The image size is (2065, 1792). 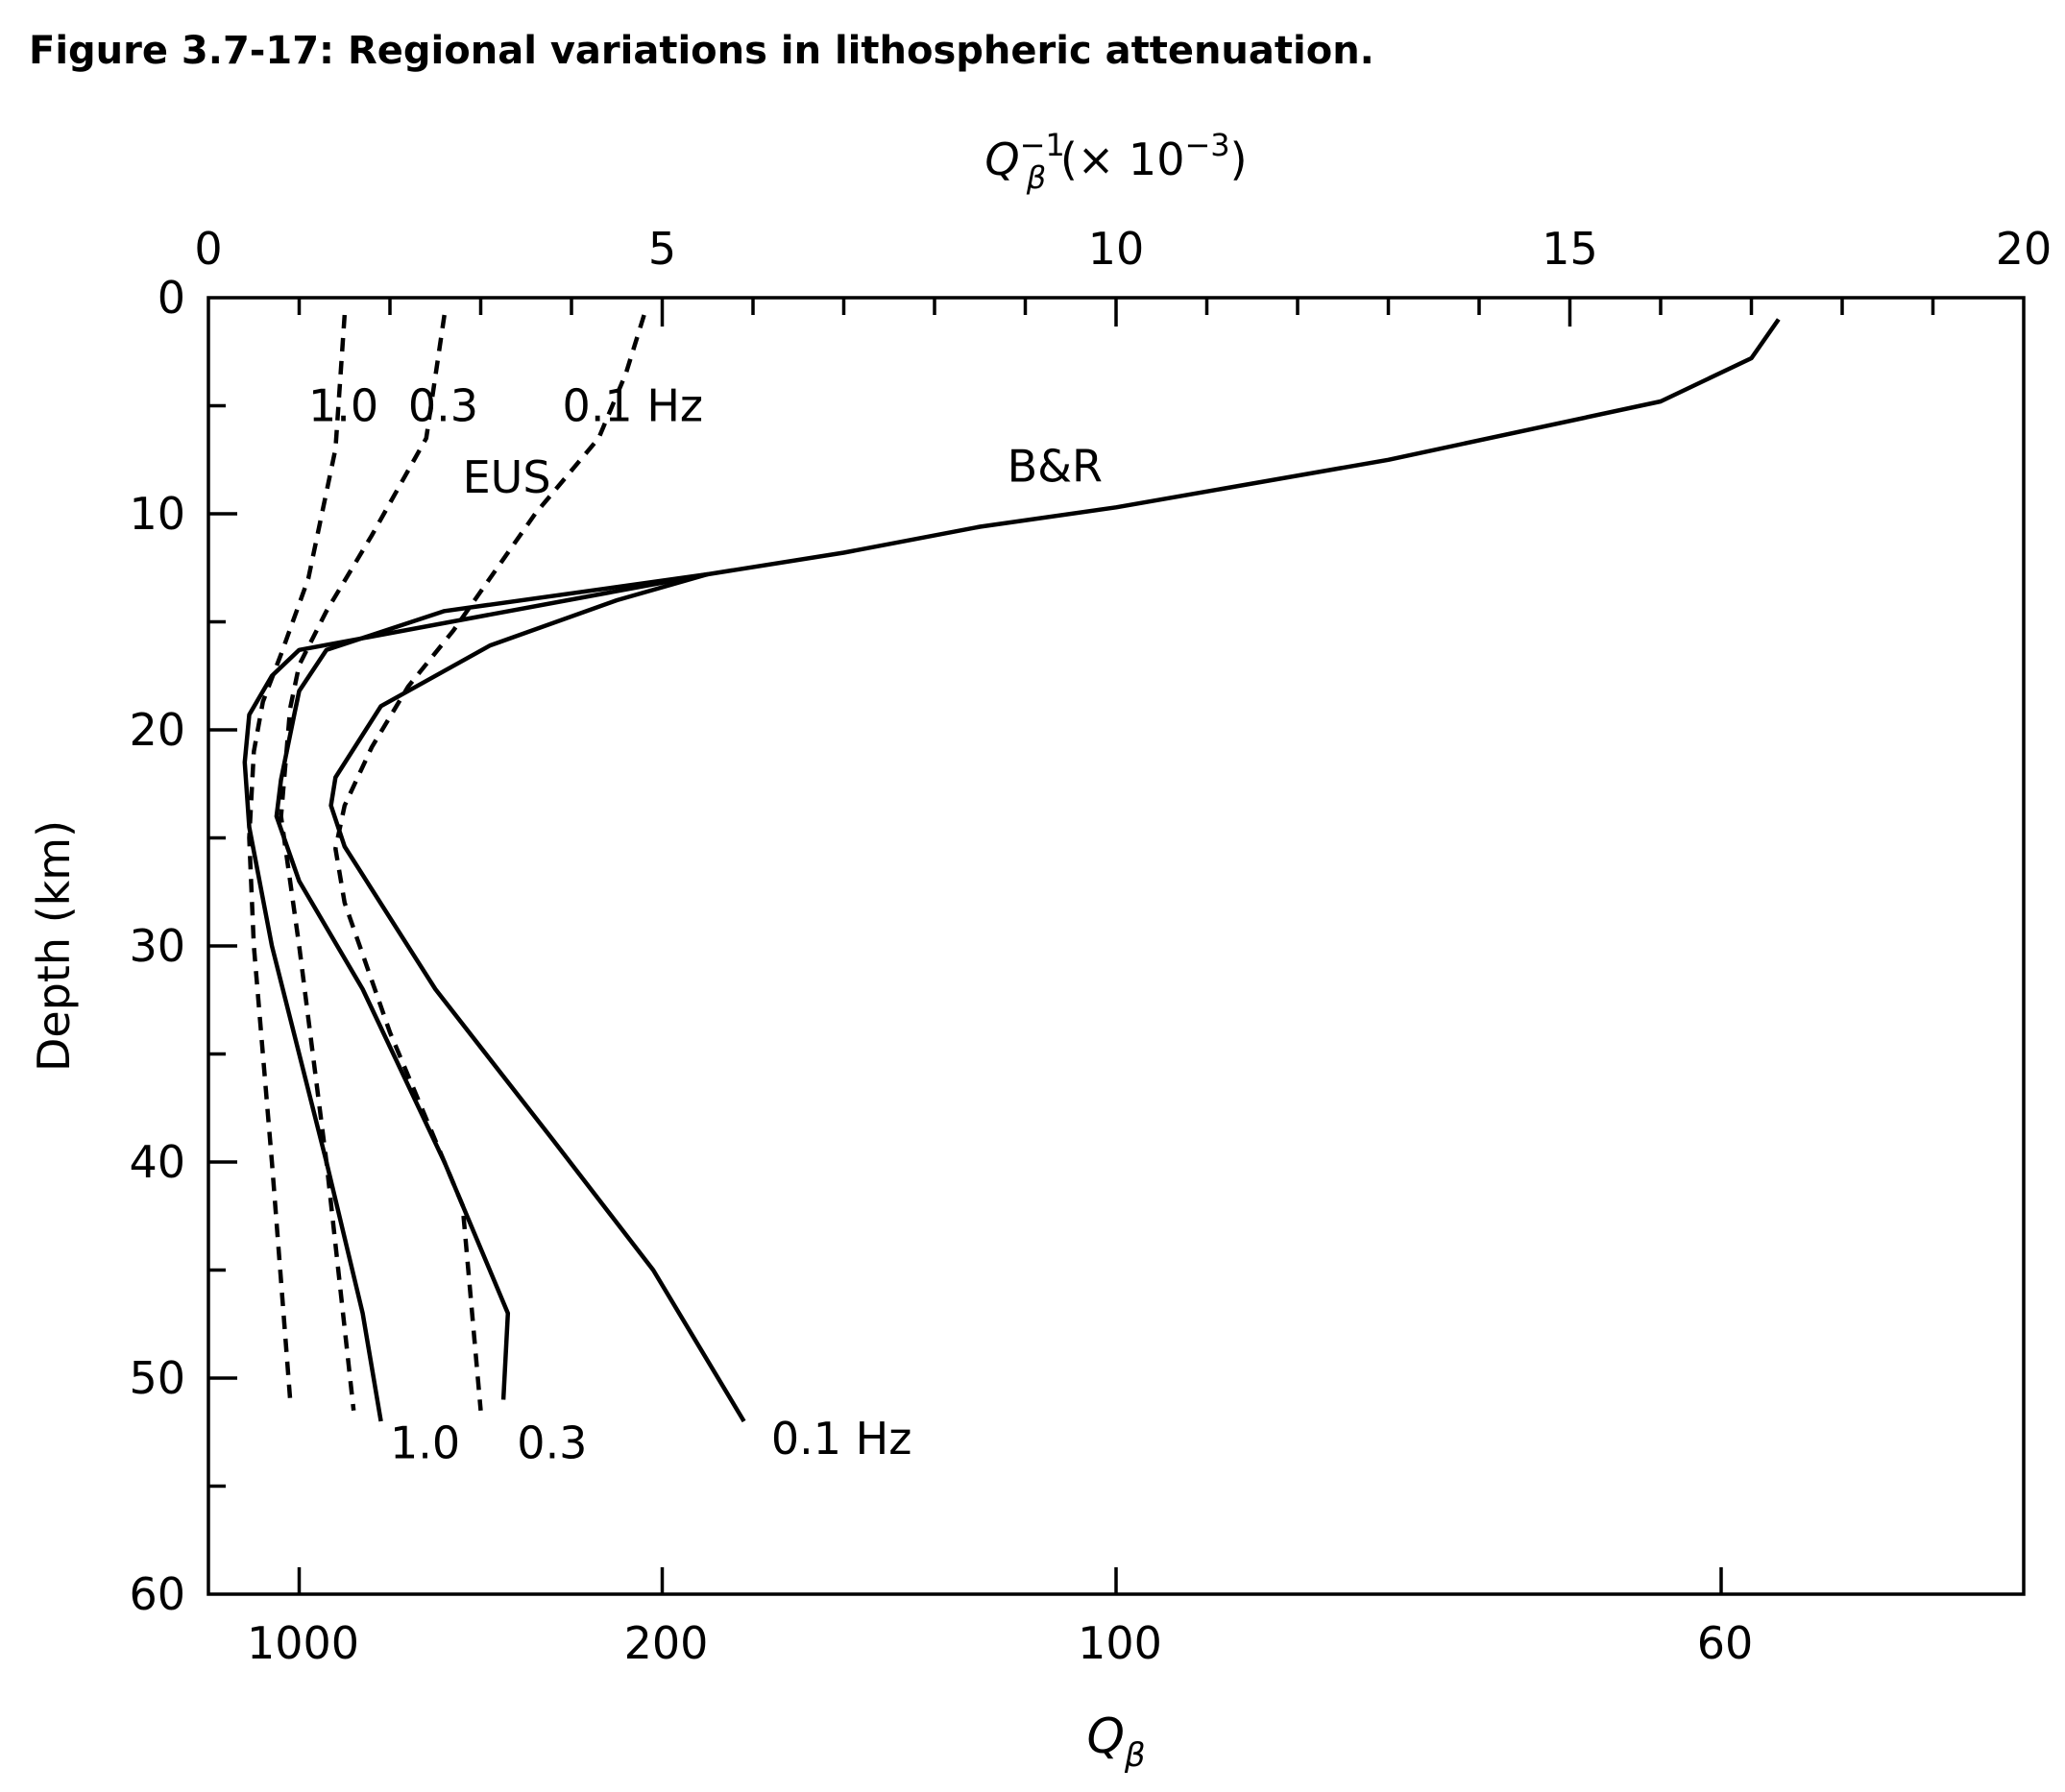 I want to click on bottom-axis-label-sub: β, so click(x=1135, y=1755).